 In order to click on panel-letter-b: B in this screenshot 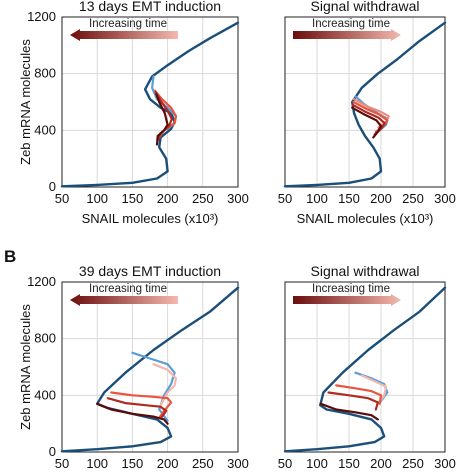, I will do `click(10, 256)`.